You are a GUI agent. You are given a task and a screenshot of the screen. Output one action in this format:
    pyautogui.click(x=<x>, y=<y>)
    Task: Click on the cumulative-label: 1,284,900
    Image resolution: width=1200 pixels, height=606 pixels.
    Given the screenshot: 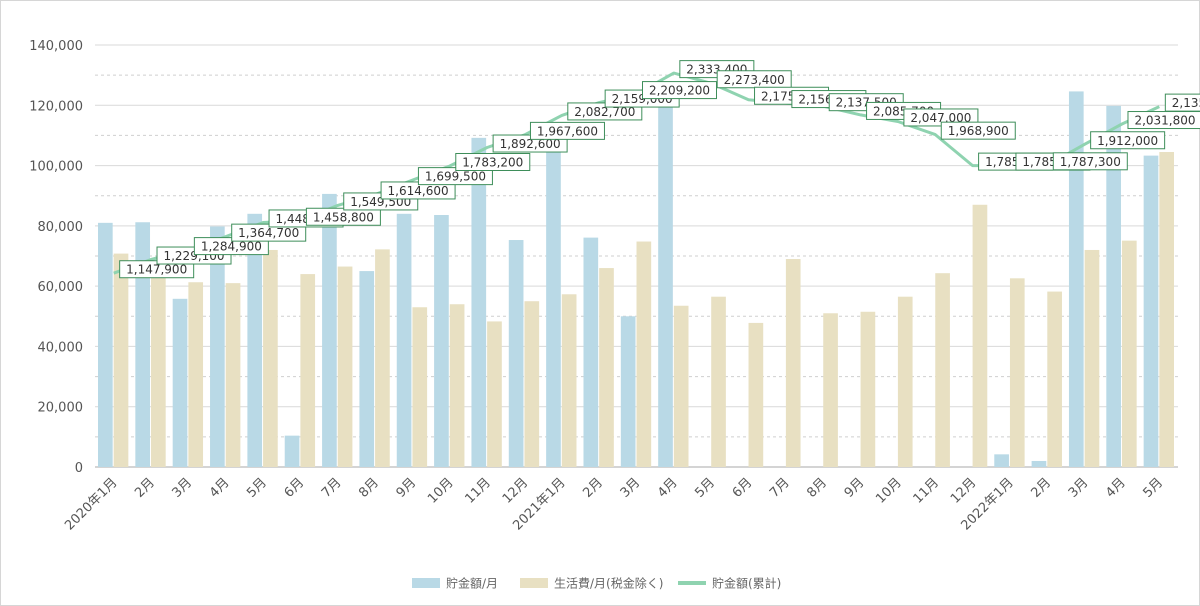 What is the action you would take?
    pyautogui.click(x=231, y=247)
    